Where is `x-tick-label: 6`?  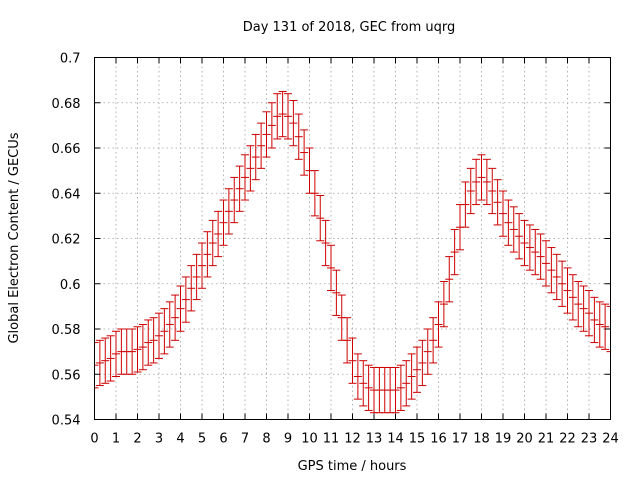 x-tick-label: 6 is located at coordinates (223, 439).